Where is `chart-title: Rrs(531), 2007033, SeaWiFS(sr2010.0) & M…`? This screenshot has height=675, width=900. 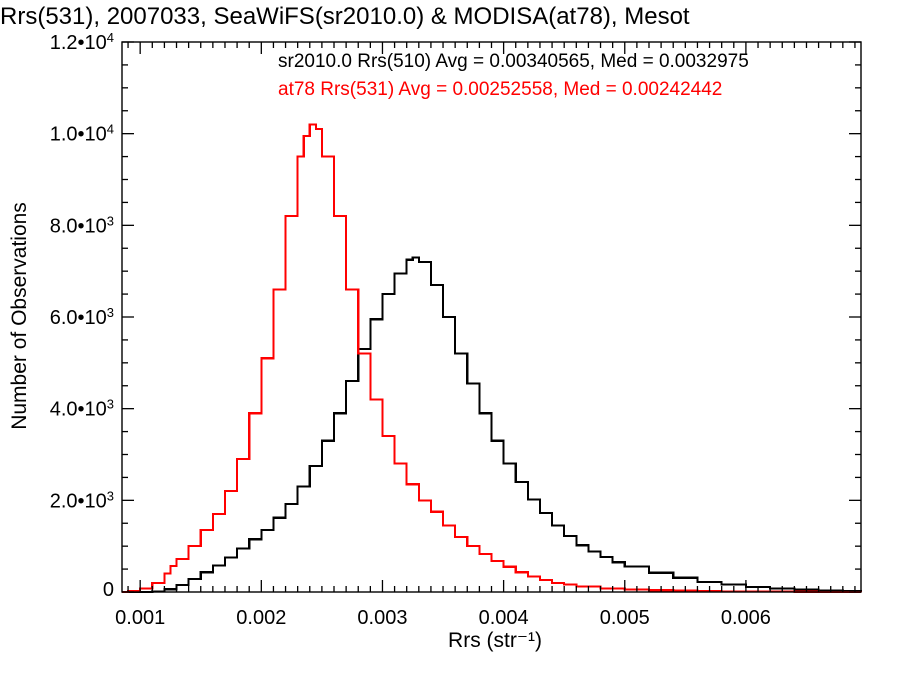
chart-title: Rrs(531), 2007033, SeaWiFS(sr2010.0) & M… is located at coordinates (345, 16).